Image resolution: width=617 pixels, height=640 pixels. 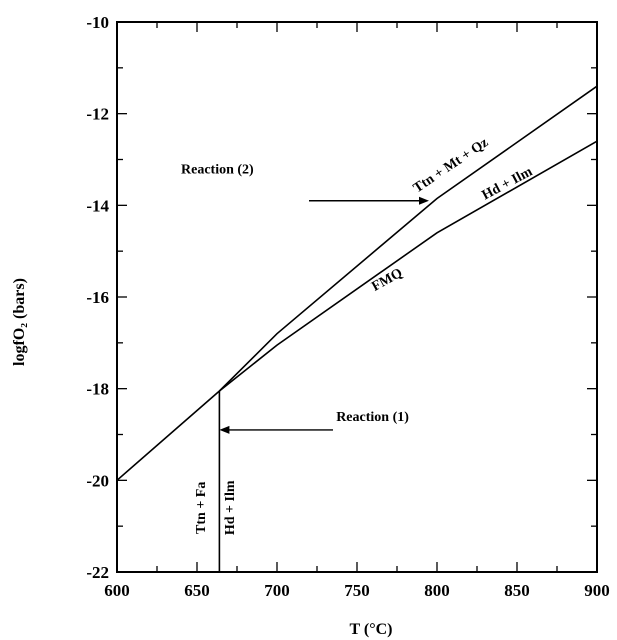 What do you see at coordinates (201, 508) in the screenshot?
I see `label-ttn-fa: Ttn + Fa` at bounding box center [201, 508].